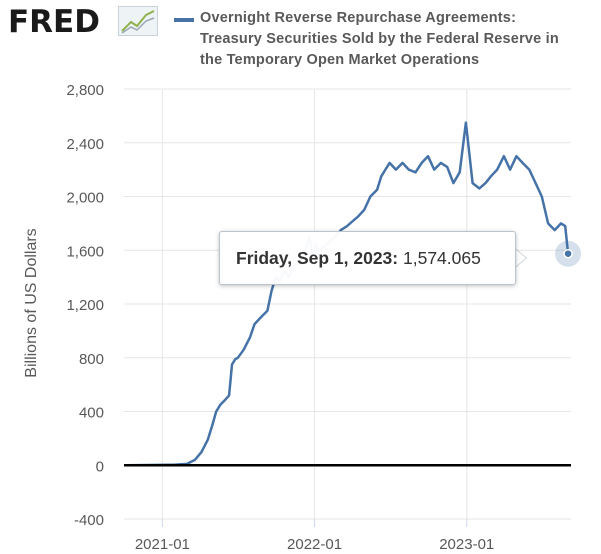  I want to click on line-chart-icon, so click(138, 21).